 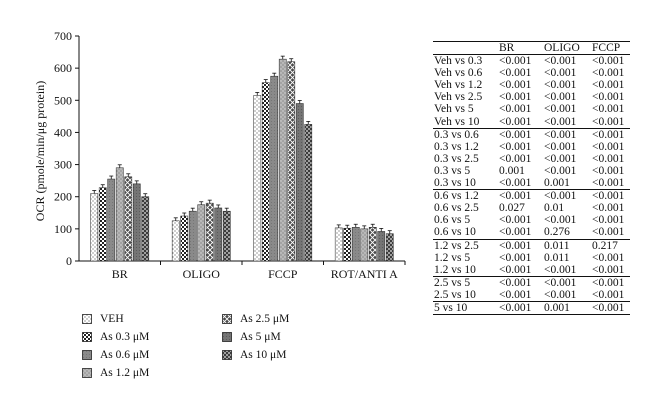 I want to click on legend-item: As 5 μM, so click(x=251, y=337).